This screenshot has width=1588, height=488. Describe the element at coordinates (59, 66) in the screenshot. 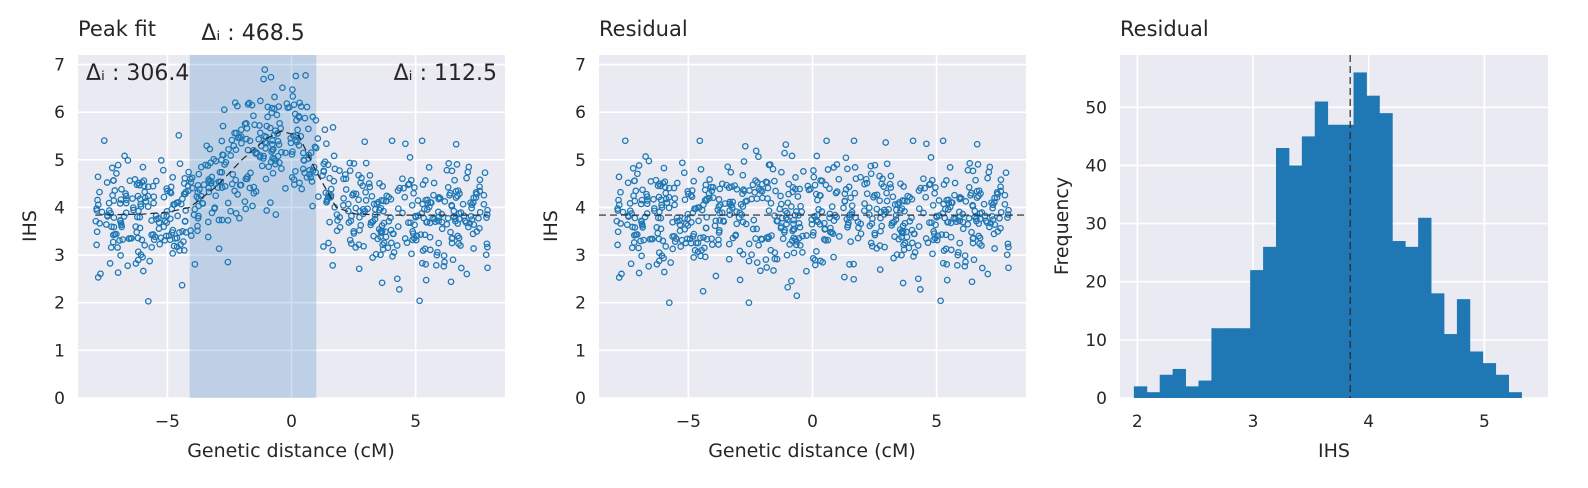

I see `y-tick-label: 7` at that location.